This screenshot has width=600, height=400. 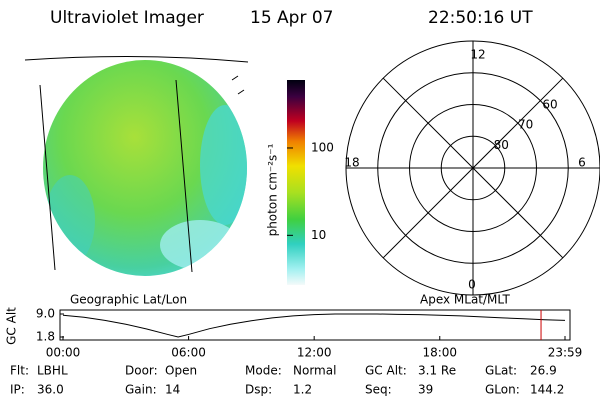 I want to click on info-label: GLat:, so click(x=501, y=371).